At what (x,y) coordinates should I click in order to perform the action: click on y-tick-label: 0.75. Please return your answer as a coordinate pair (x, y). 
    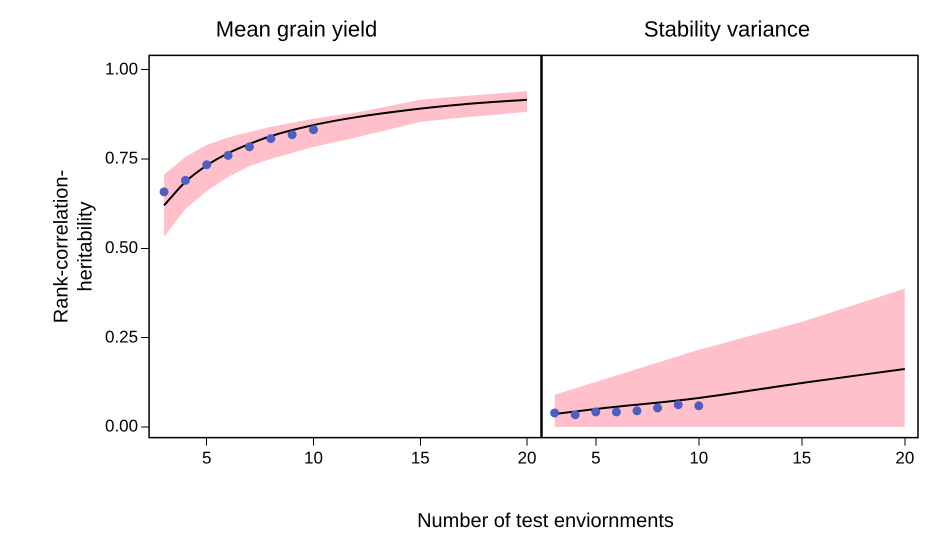
    Looking at the image, I should click on (121, 158).